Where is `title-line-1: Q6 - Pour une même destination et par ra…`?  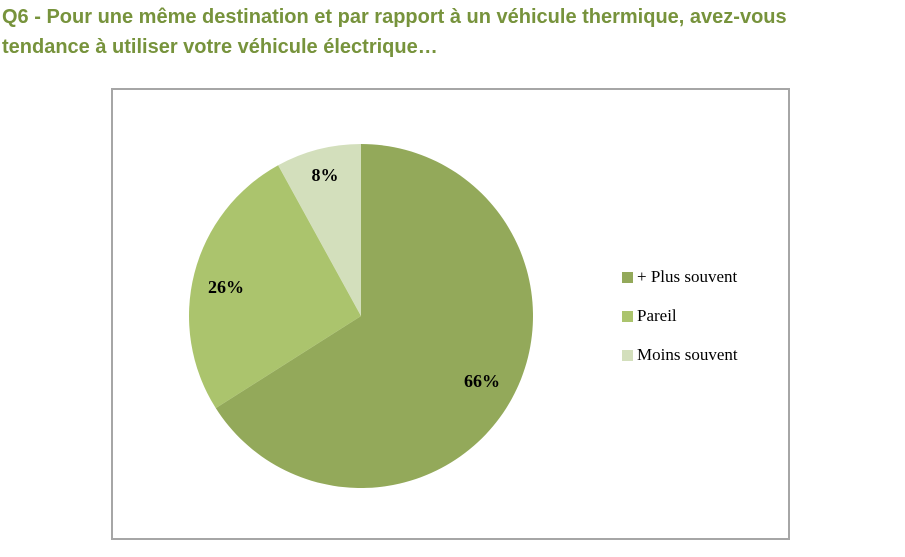 title-line-1: Q6 - Pour une même destination et par ra… is located at coordinates (394, 17).